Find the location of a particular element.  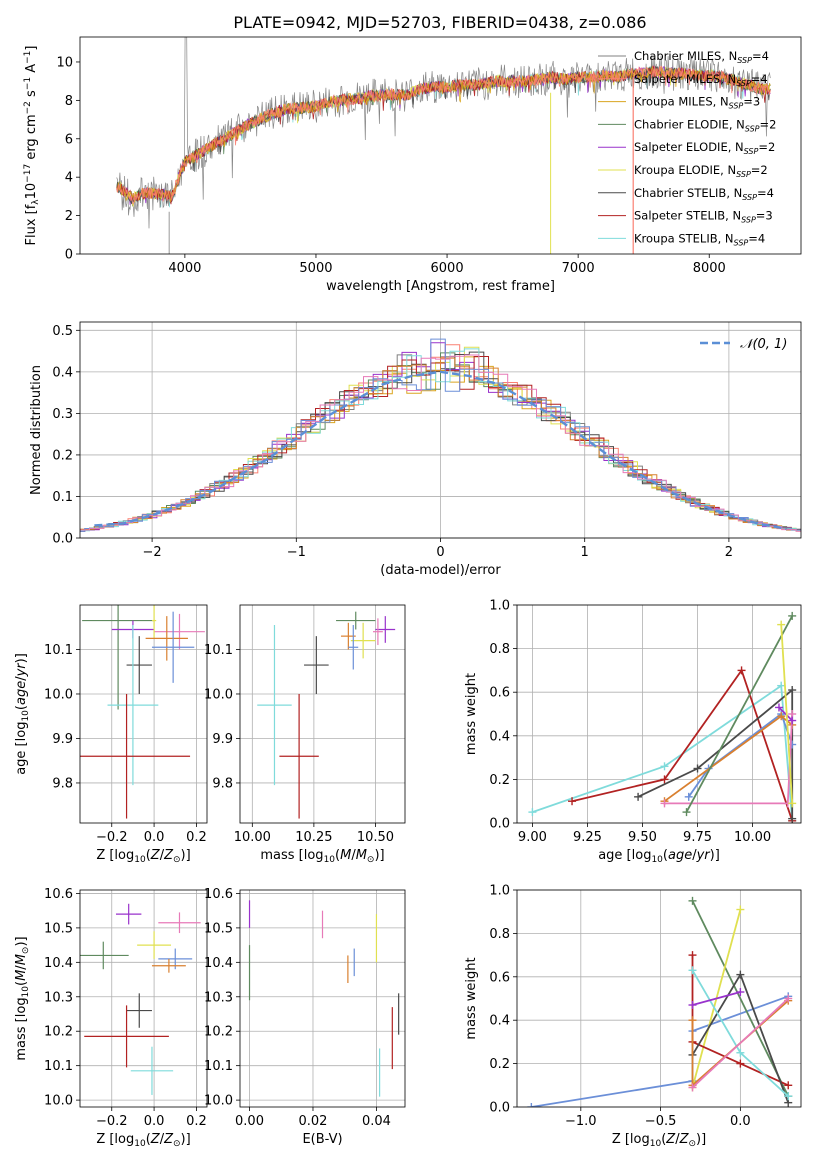

spectrum-lines is located at coordinates (443, 145).